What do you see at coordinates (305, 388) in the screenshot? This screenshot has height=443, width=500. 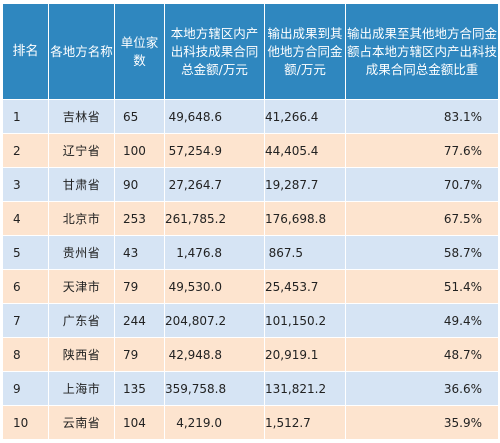 I see `cell-output-amount: 131,821.2` at bounding box center [305, 388].